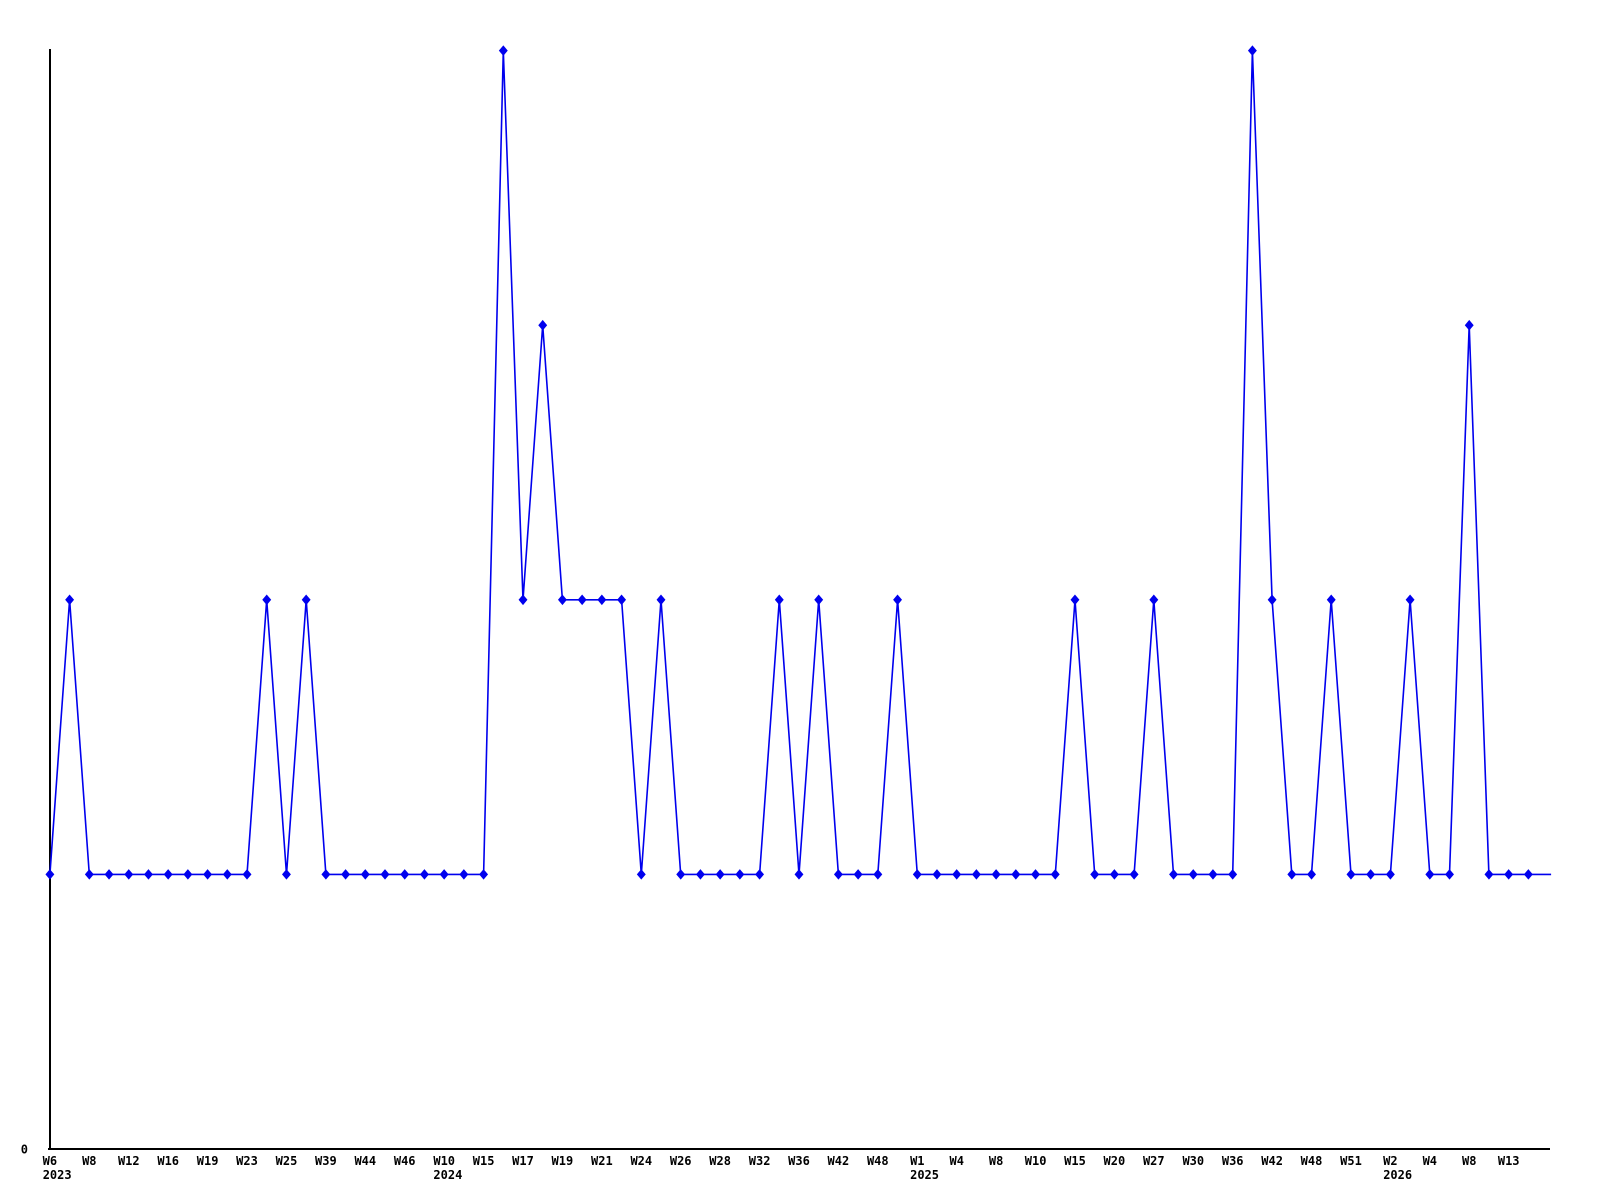 This screenshot has height=1200, width=1600. What do you see at coordinates (924, 1175) in the screenshot?
I see `x-tick-year-label: 2025` at bounding box center [924, 1175].